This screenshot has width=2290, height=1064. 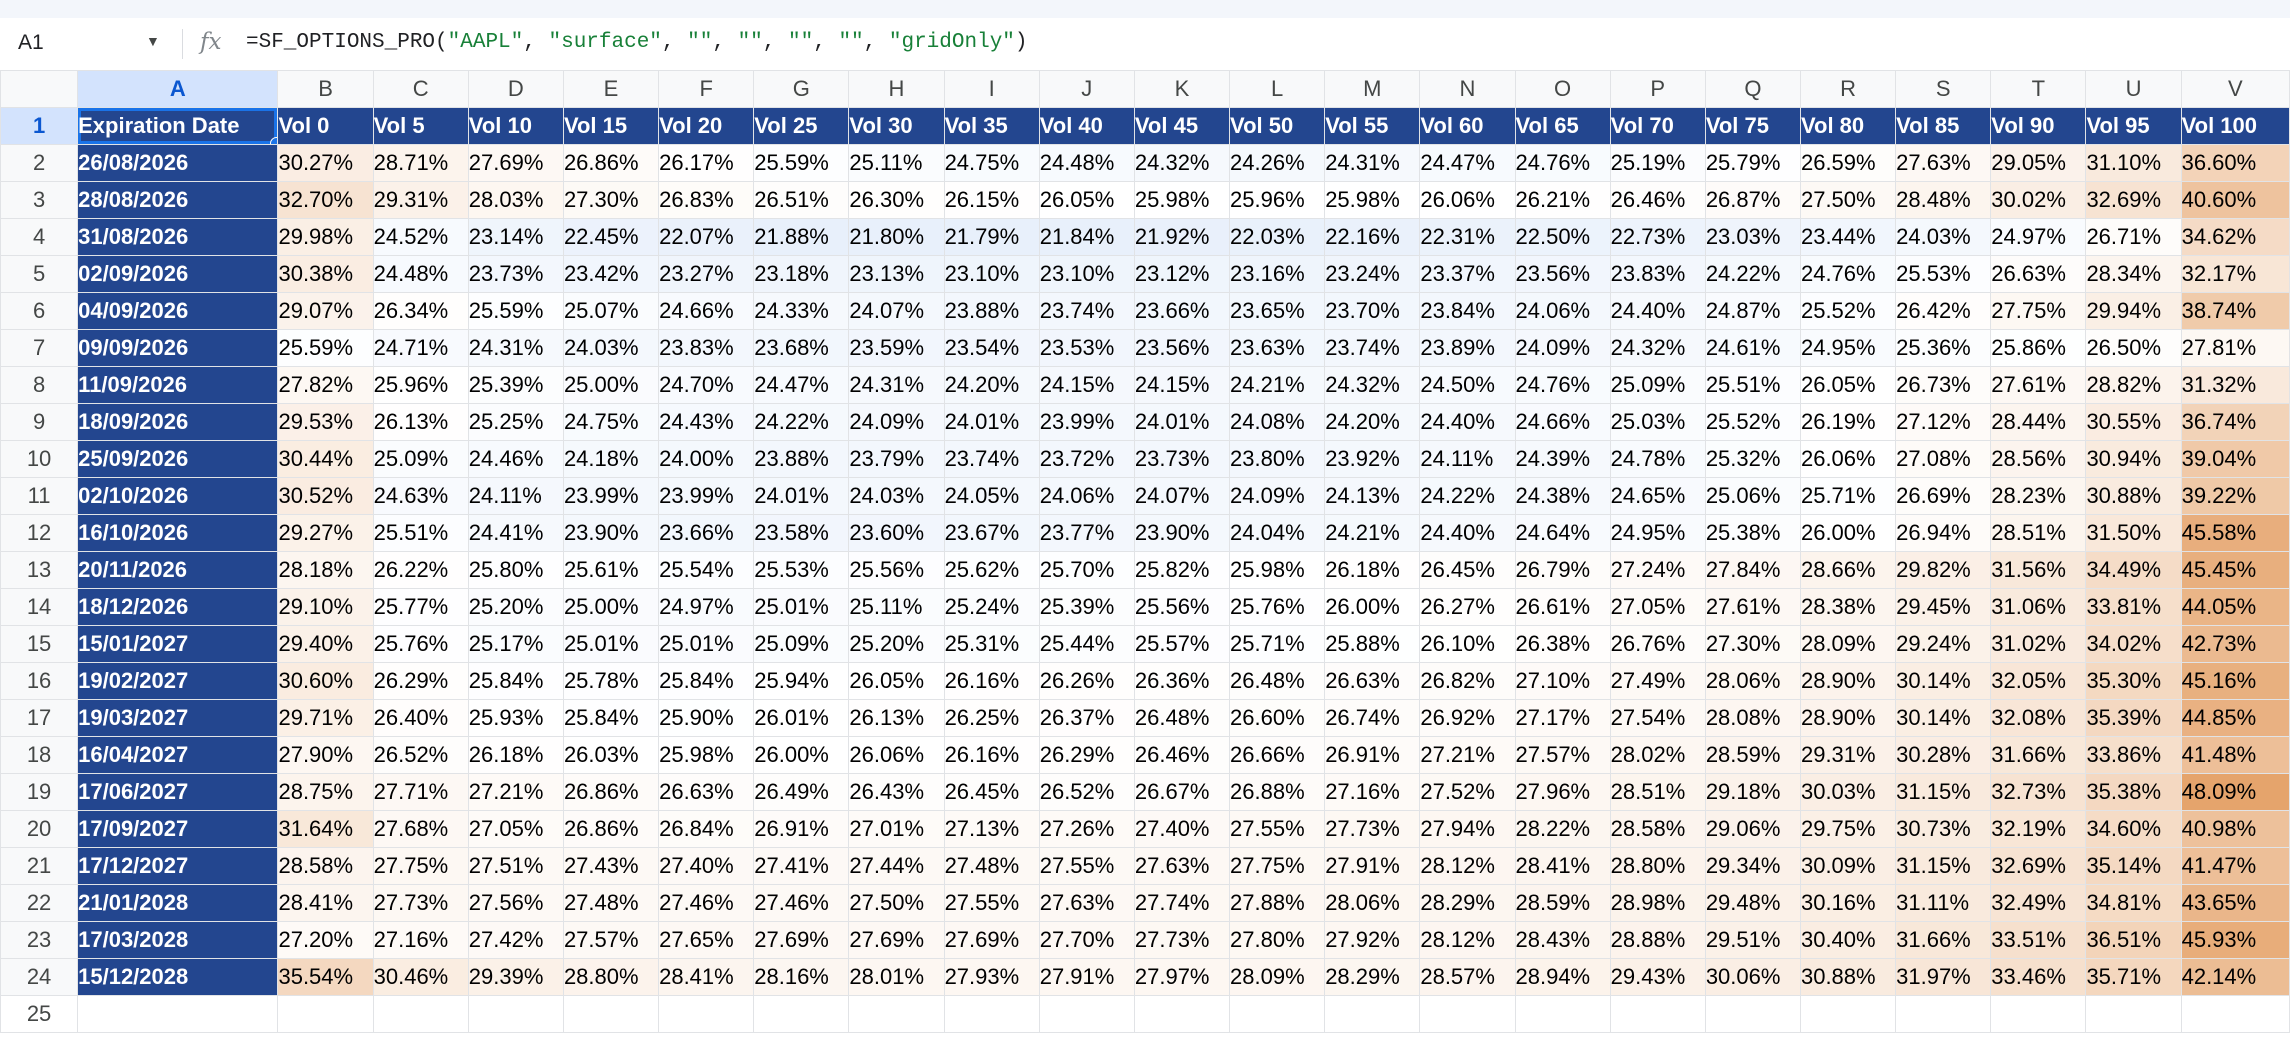 What do you see at coordinates (611, 385) in the screenshot?
I see `vol-cell: 25.00%` at bounding box center [611, 385].